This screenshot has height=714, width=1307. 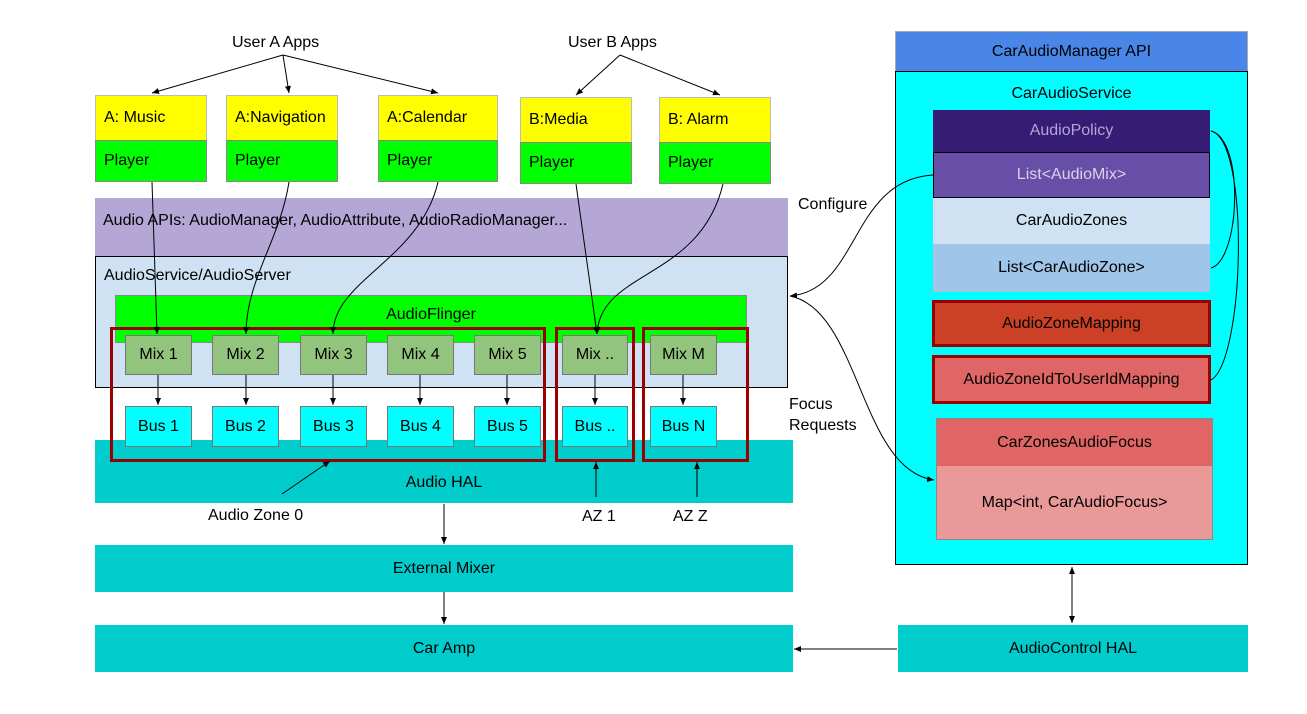 What do you see at coordinates (384, 258) in the screenshot?
I see `arrow-cal-mix3` at bounding box center [384, 258].